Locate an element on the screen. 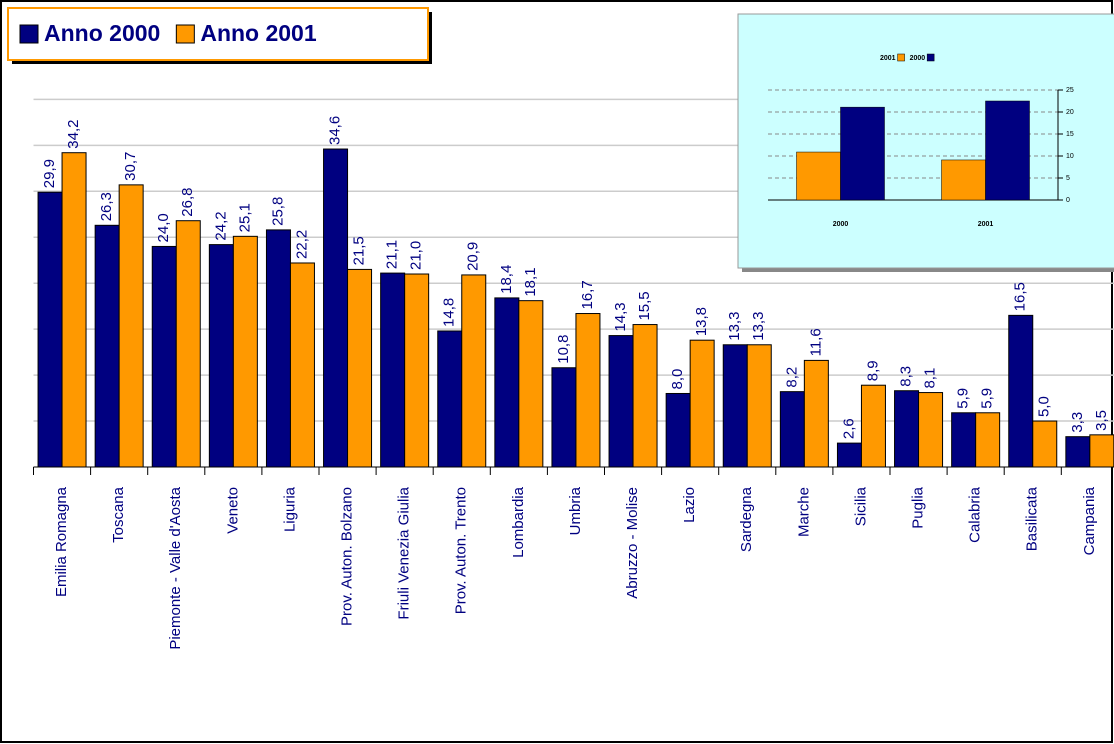 This screenshot has height=744, width=1114. x-tick-label: Piemonte - Valle d'Aosta is located at coordinates (175, 567).